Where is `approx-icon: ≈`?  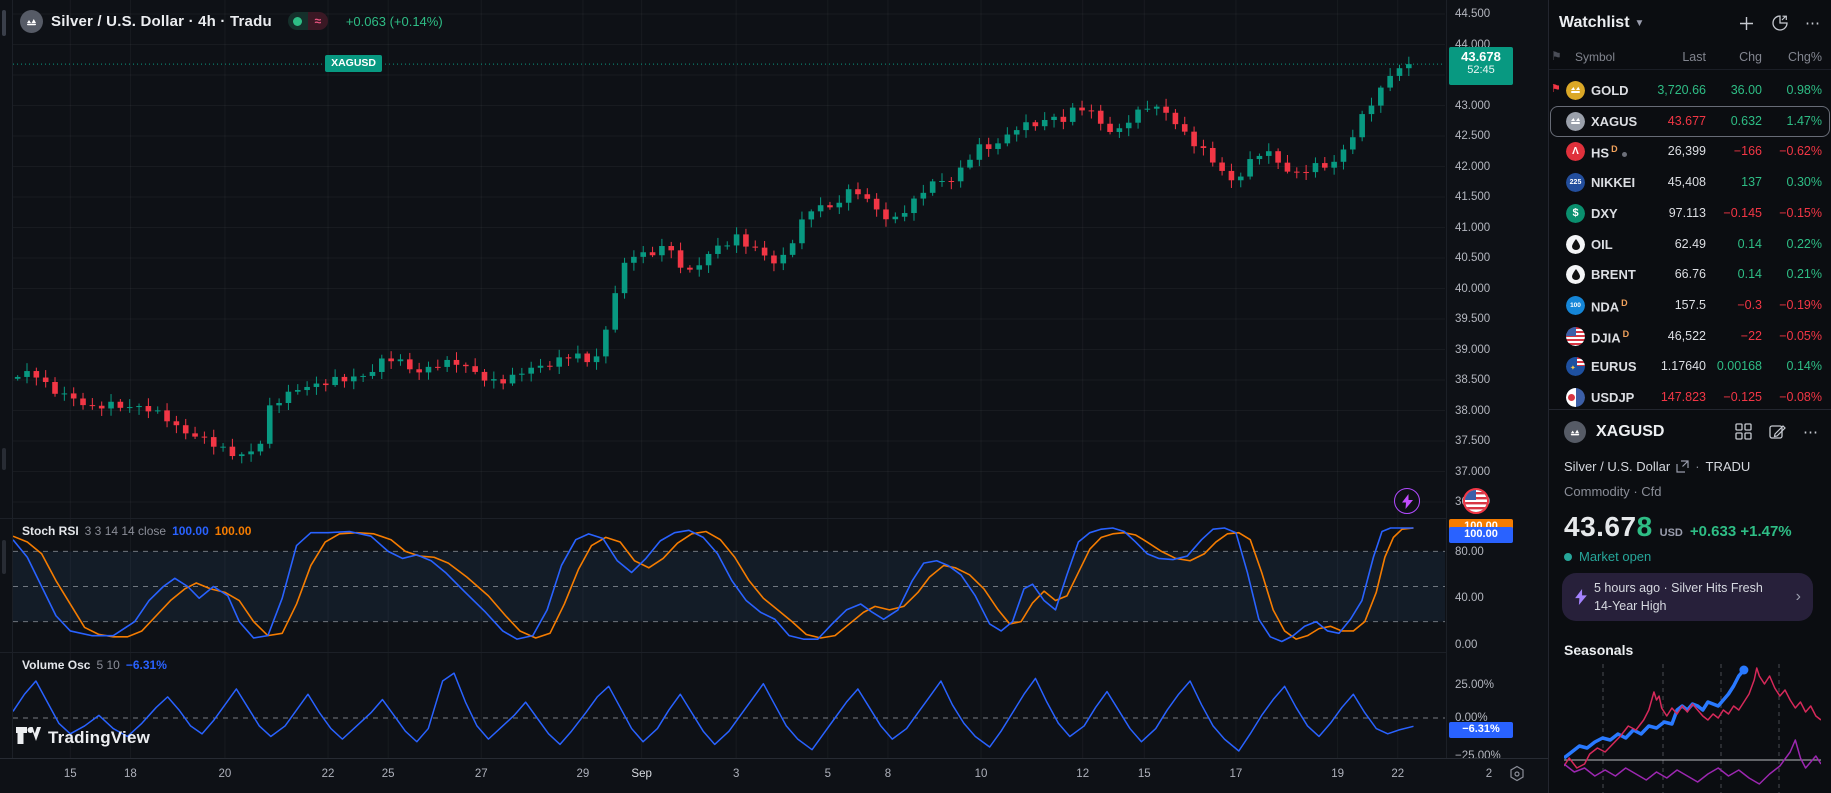 approx-icon: ≈ is located at coordinates (317, 21).